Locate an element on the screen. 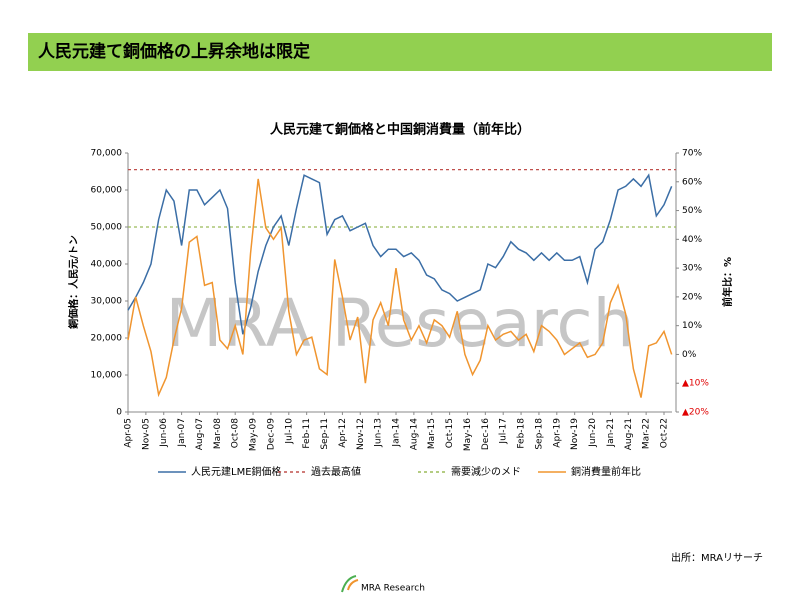 The height and width of the screenshot is (600, 800). x-tick-label: Apr-12 is located at coordinates (343, 433).